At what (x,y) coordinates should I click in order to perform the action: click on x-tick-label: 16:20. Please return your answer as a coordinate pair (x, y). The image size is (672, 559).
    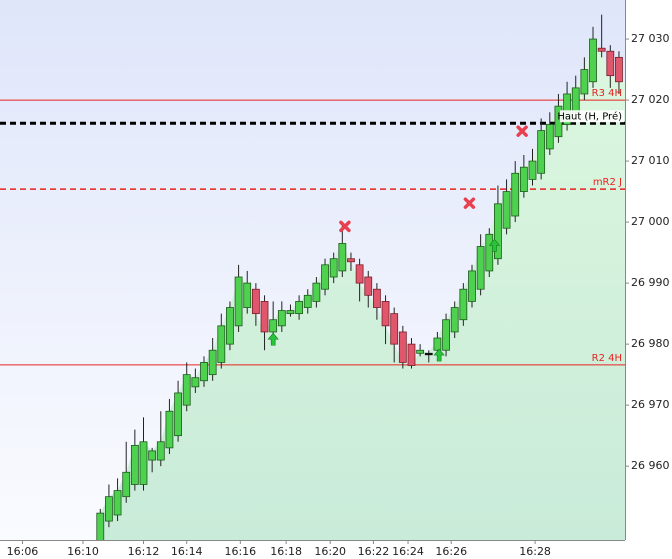
    Looking at the image, I should click on (330, 551).